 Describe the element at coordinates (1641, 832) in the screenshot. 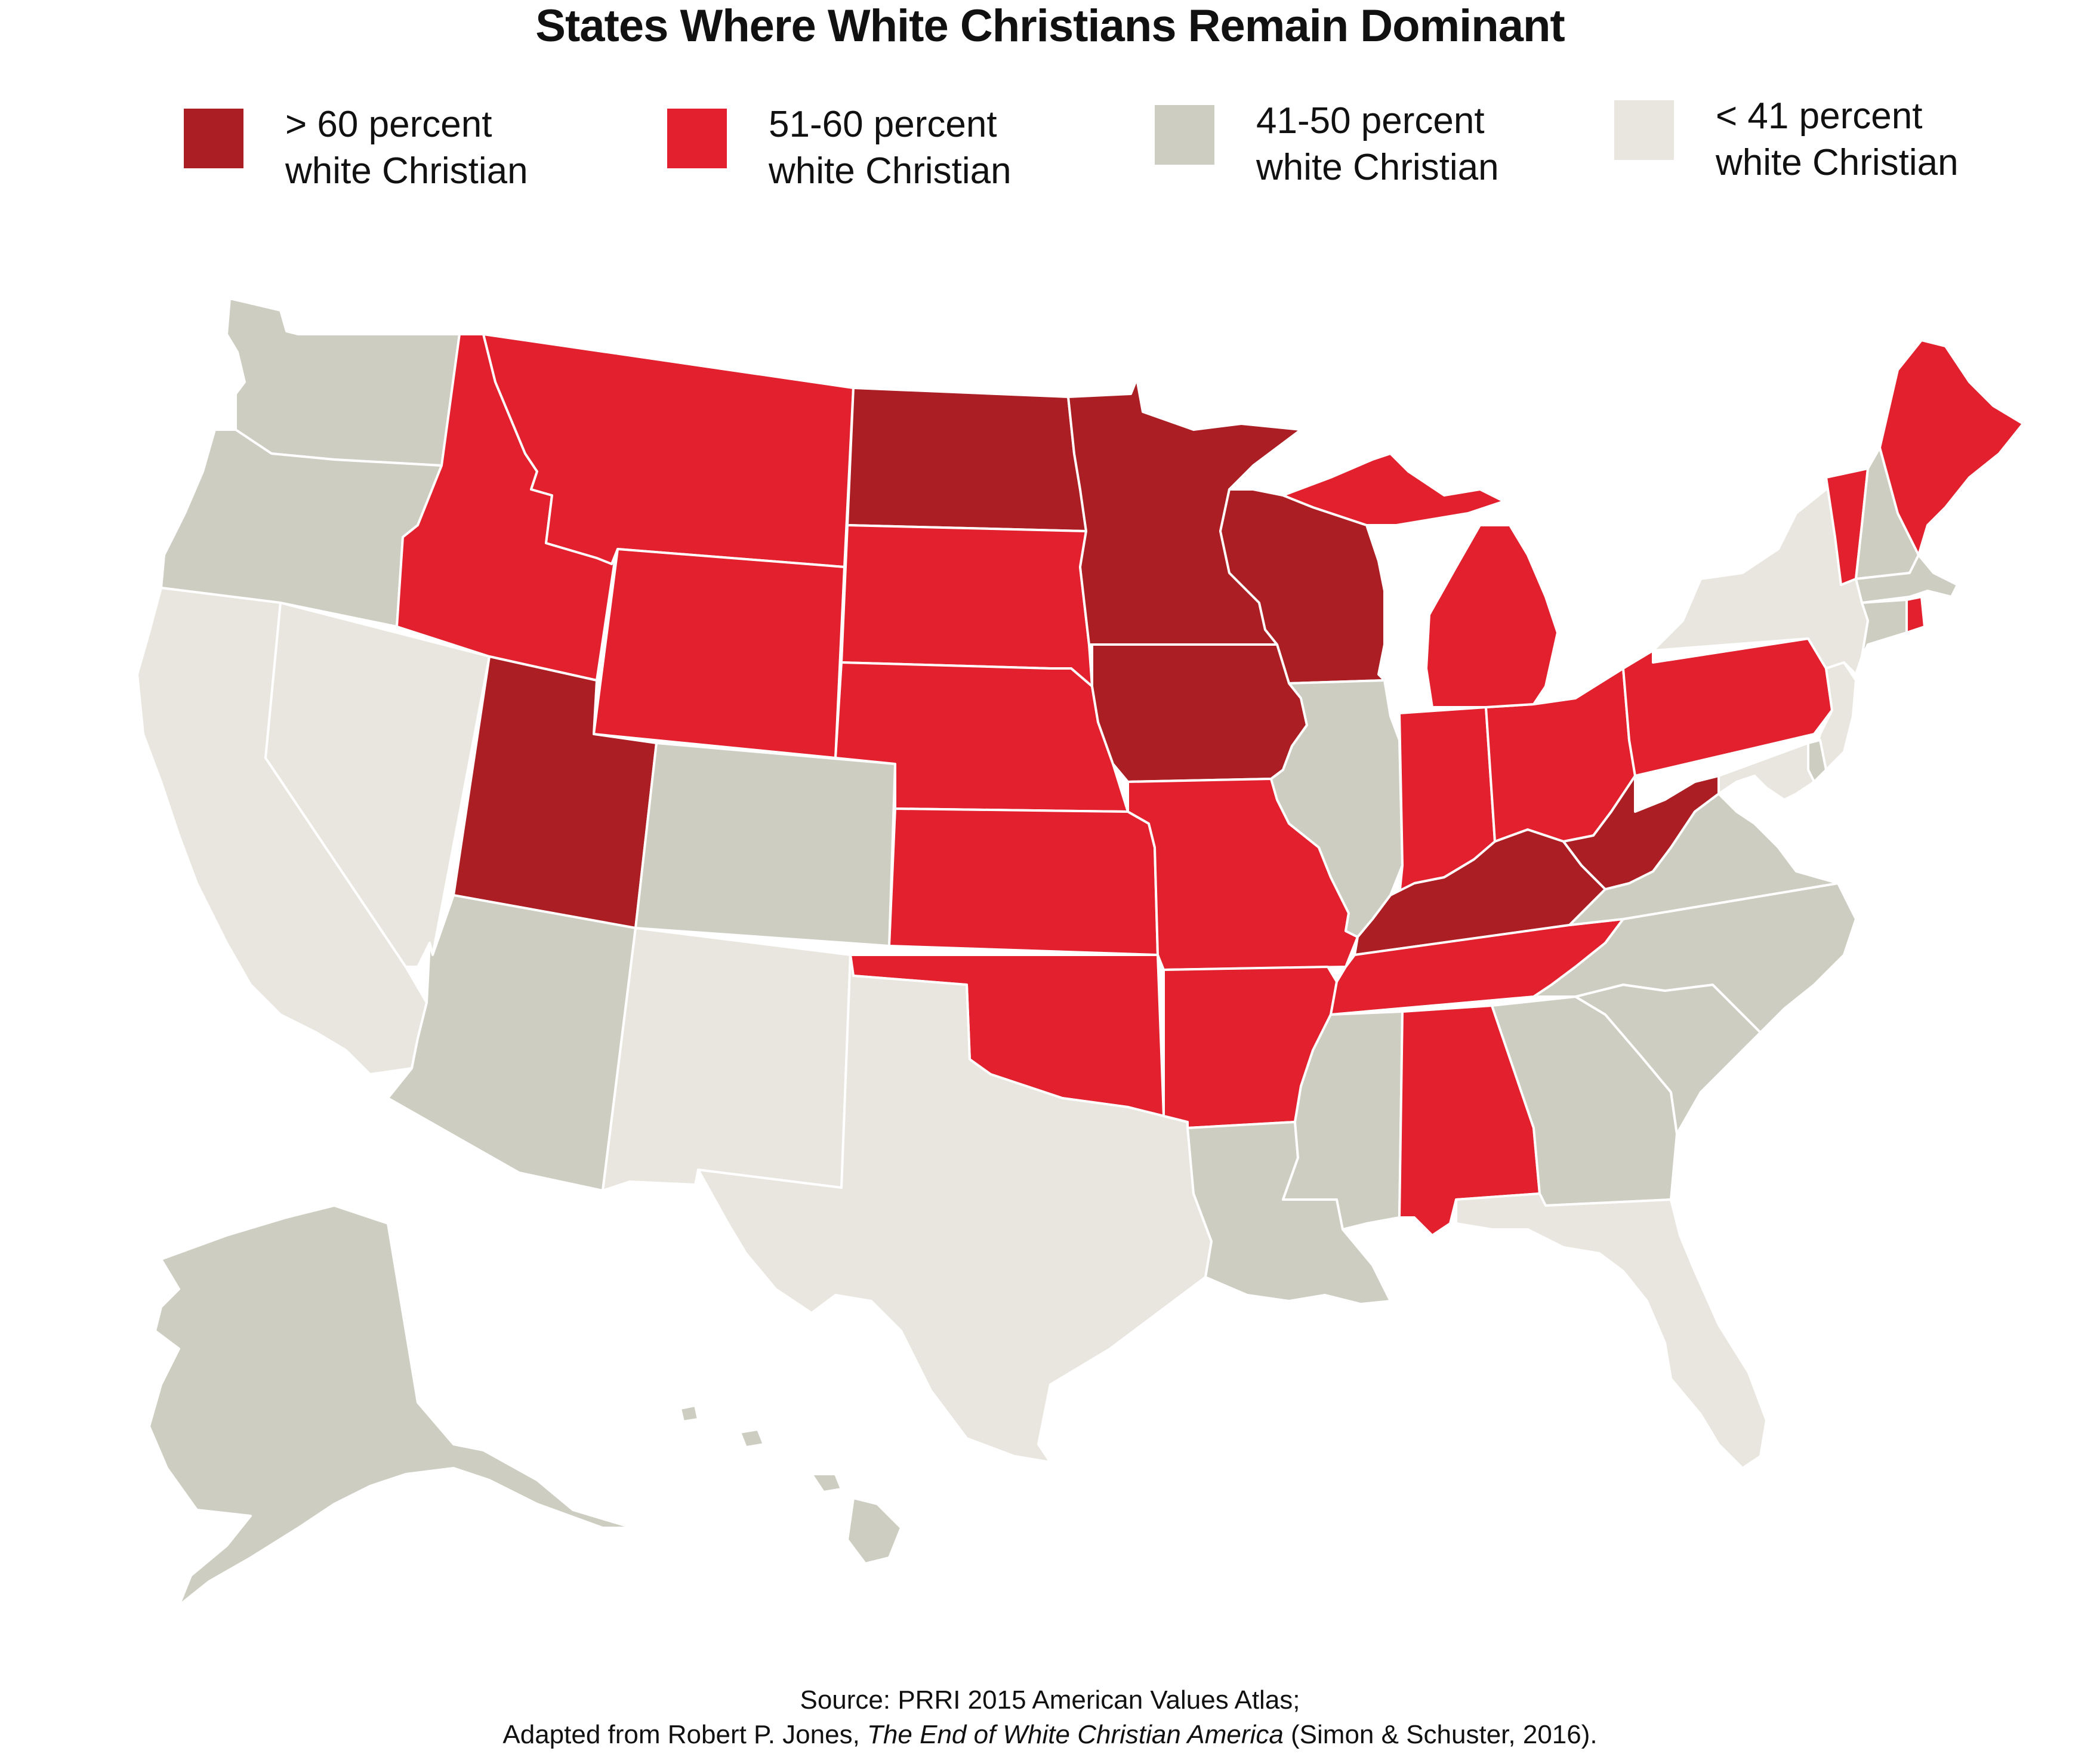

I see `state-WV` at that location.